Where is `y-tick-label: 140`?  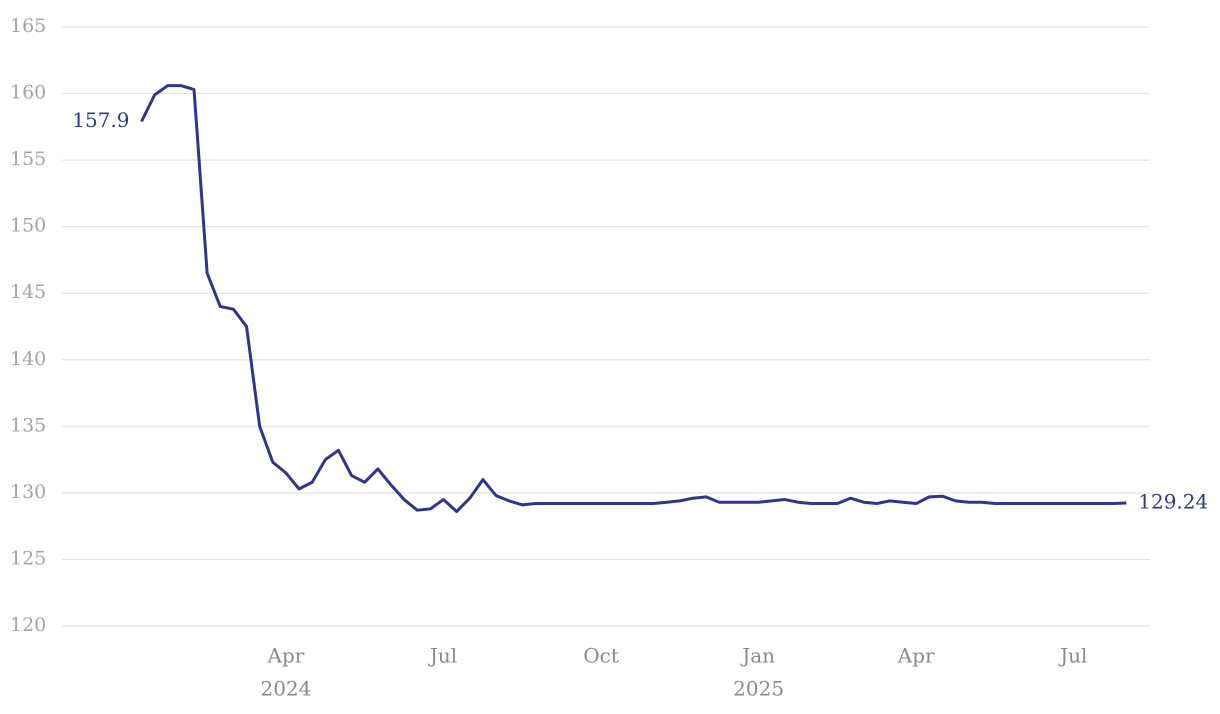
y-tick-label: 140 is located at coordinates (28, 359).